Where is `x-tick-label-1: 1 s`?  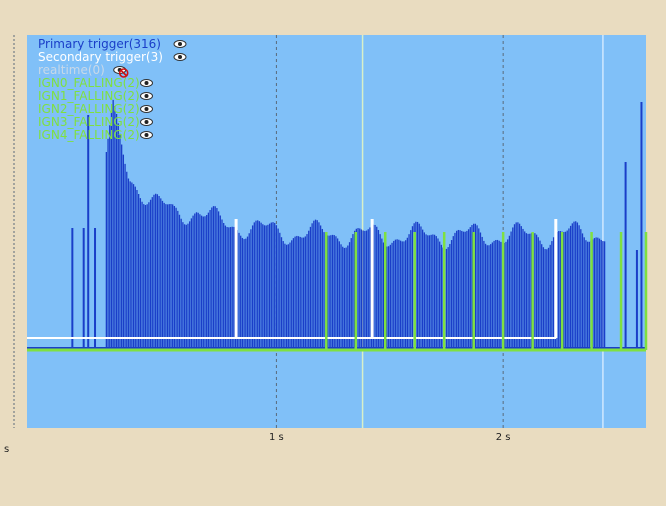
x-tick-label-1: 1 s is located at coordinates (276, 437).